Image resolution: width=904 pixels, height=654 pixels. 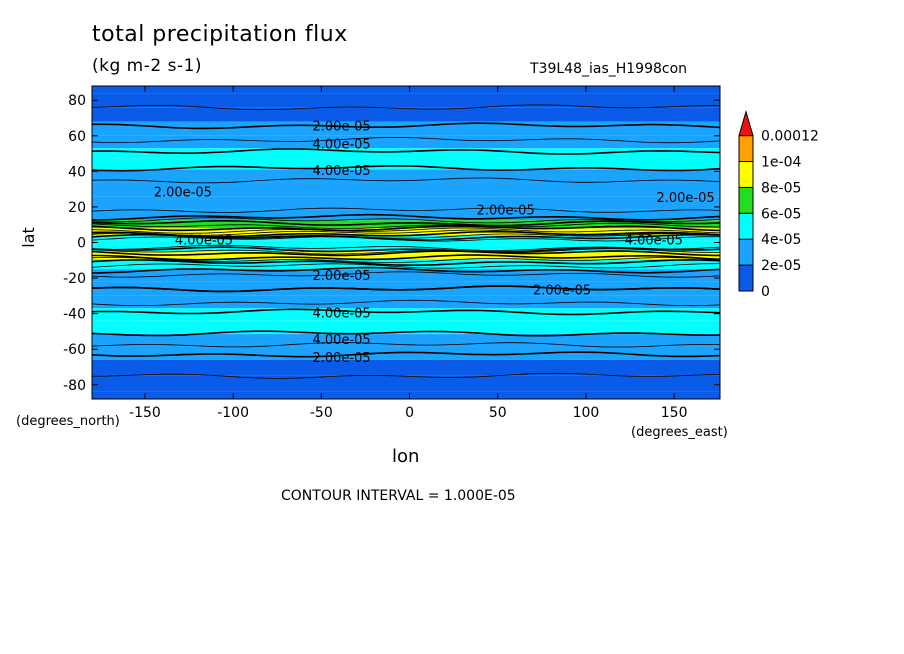 What do you see at coordinates (562, 290) in the screenshot?
I see `contour-label-9: 2.00e-05` at bounding box center [562, 290].